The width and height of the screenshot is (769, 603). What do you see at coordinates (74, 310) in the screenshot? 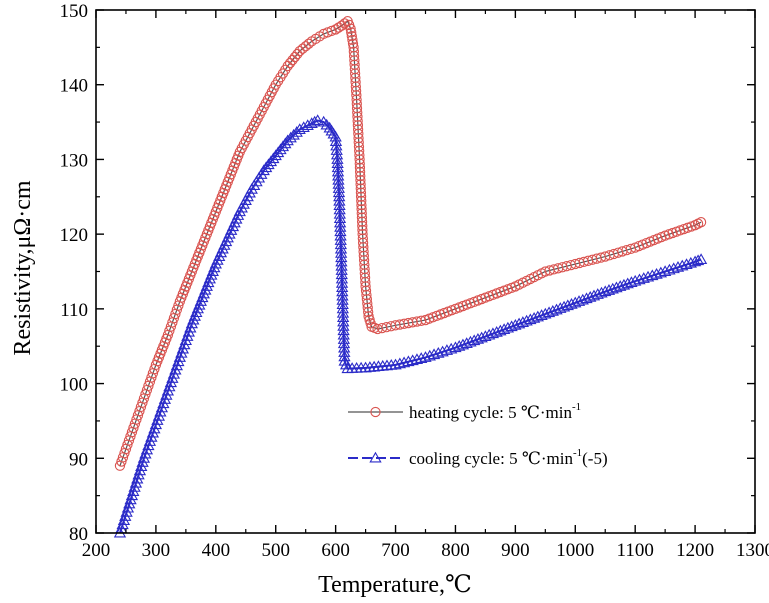
I see `y-tick-label: 110` at bounding box center [74, 310].